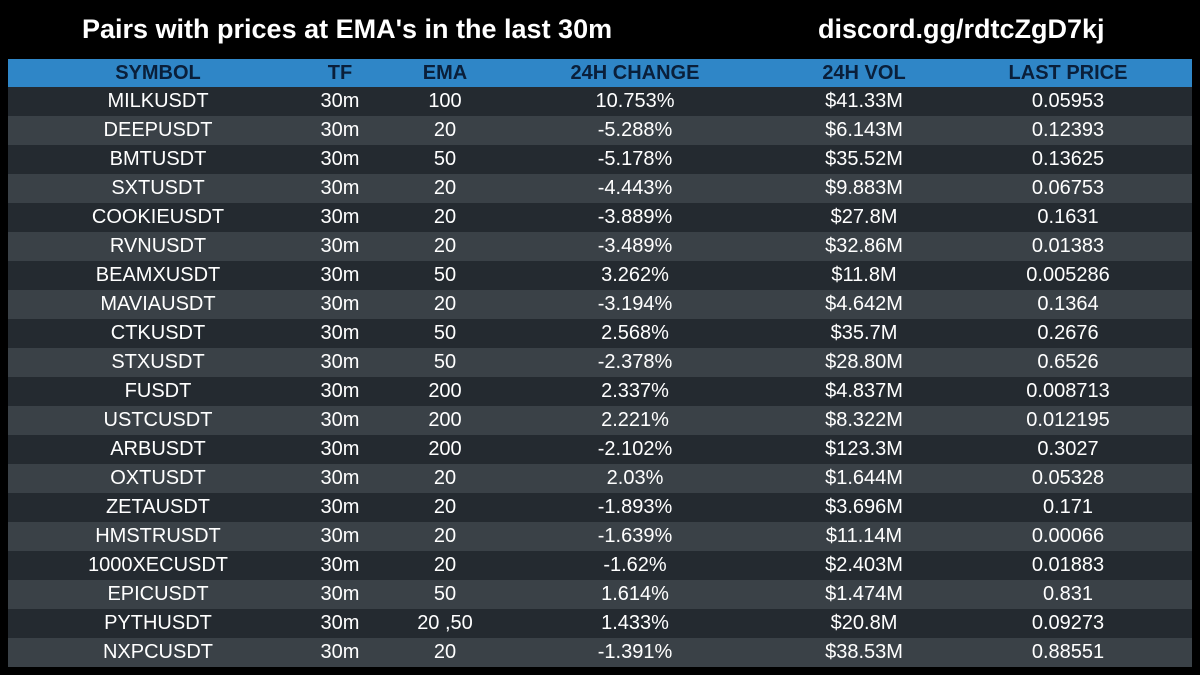 Image resolution: width=1200 pixels, height=675 pixels. I want to click on cell-24h-change: -3.889%, so click(635, 217).